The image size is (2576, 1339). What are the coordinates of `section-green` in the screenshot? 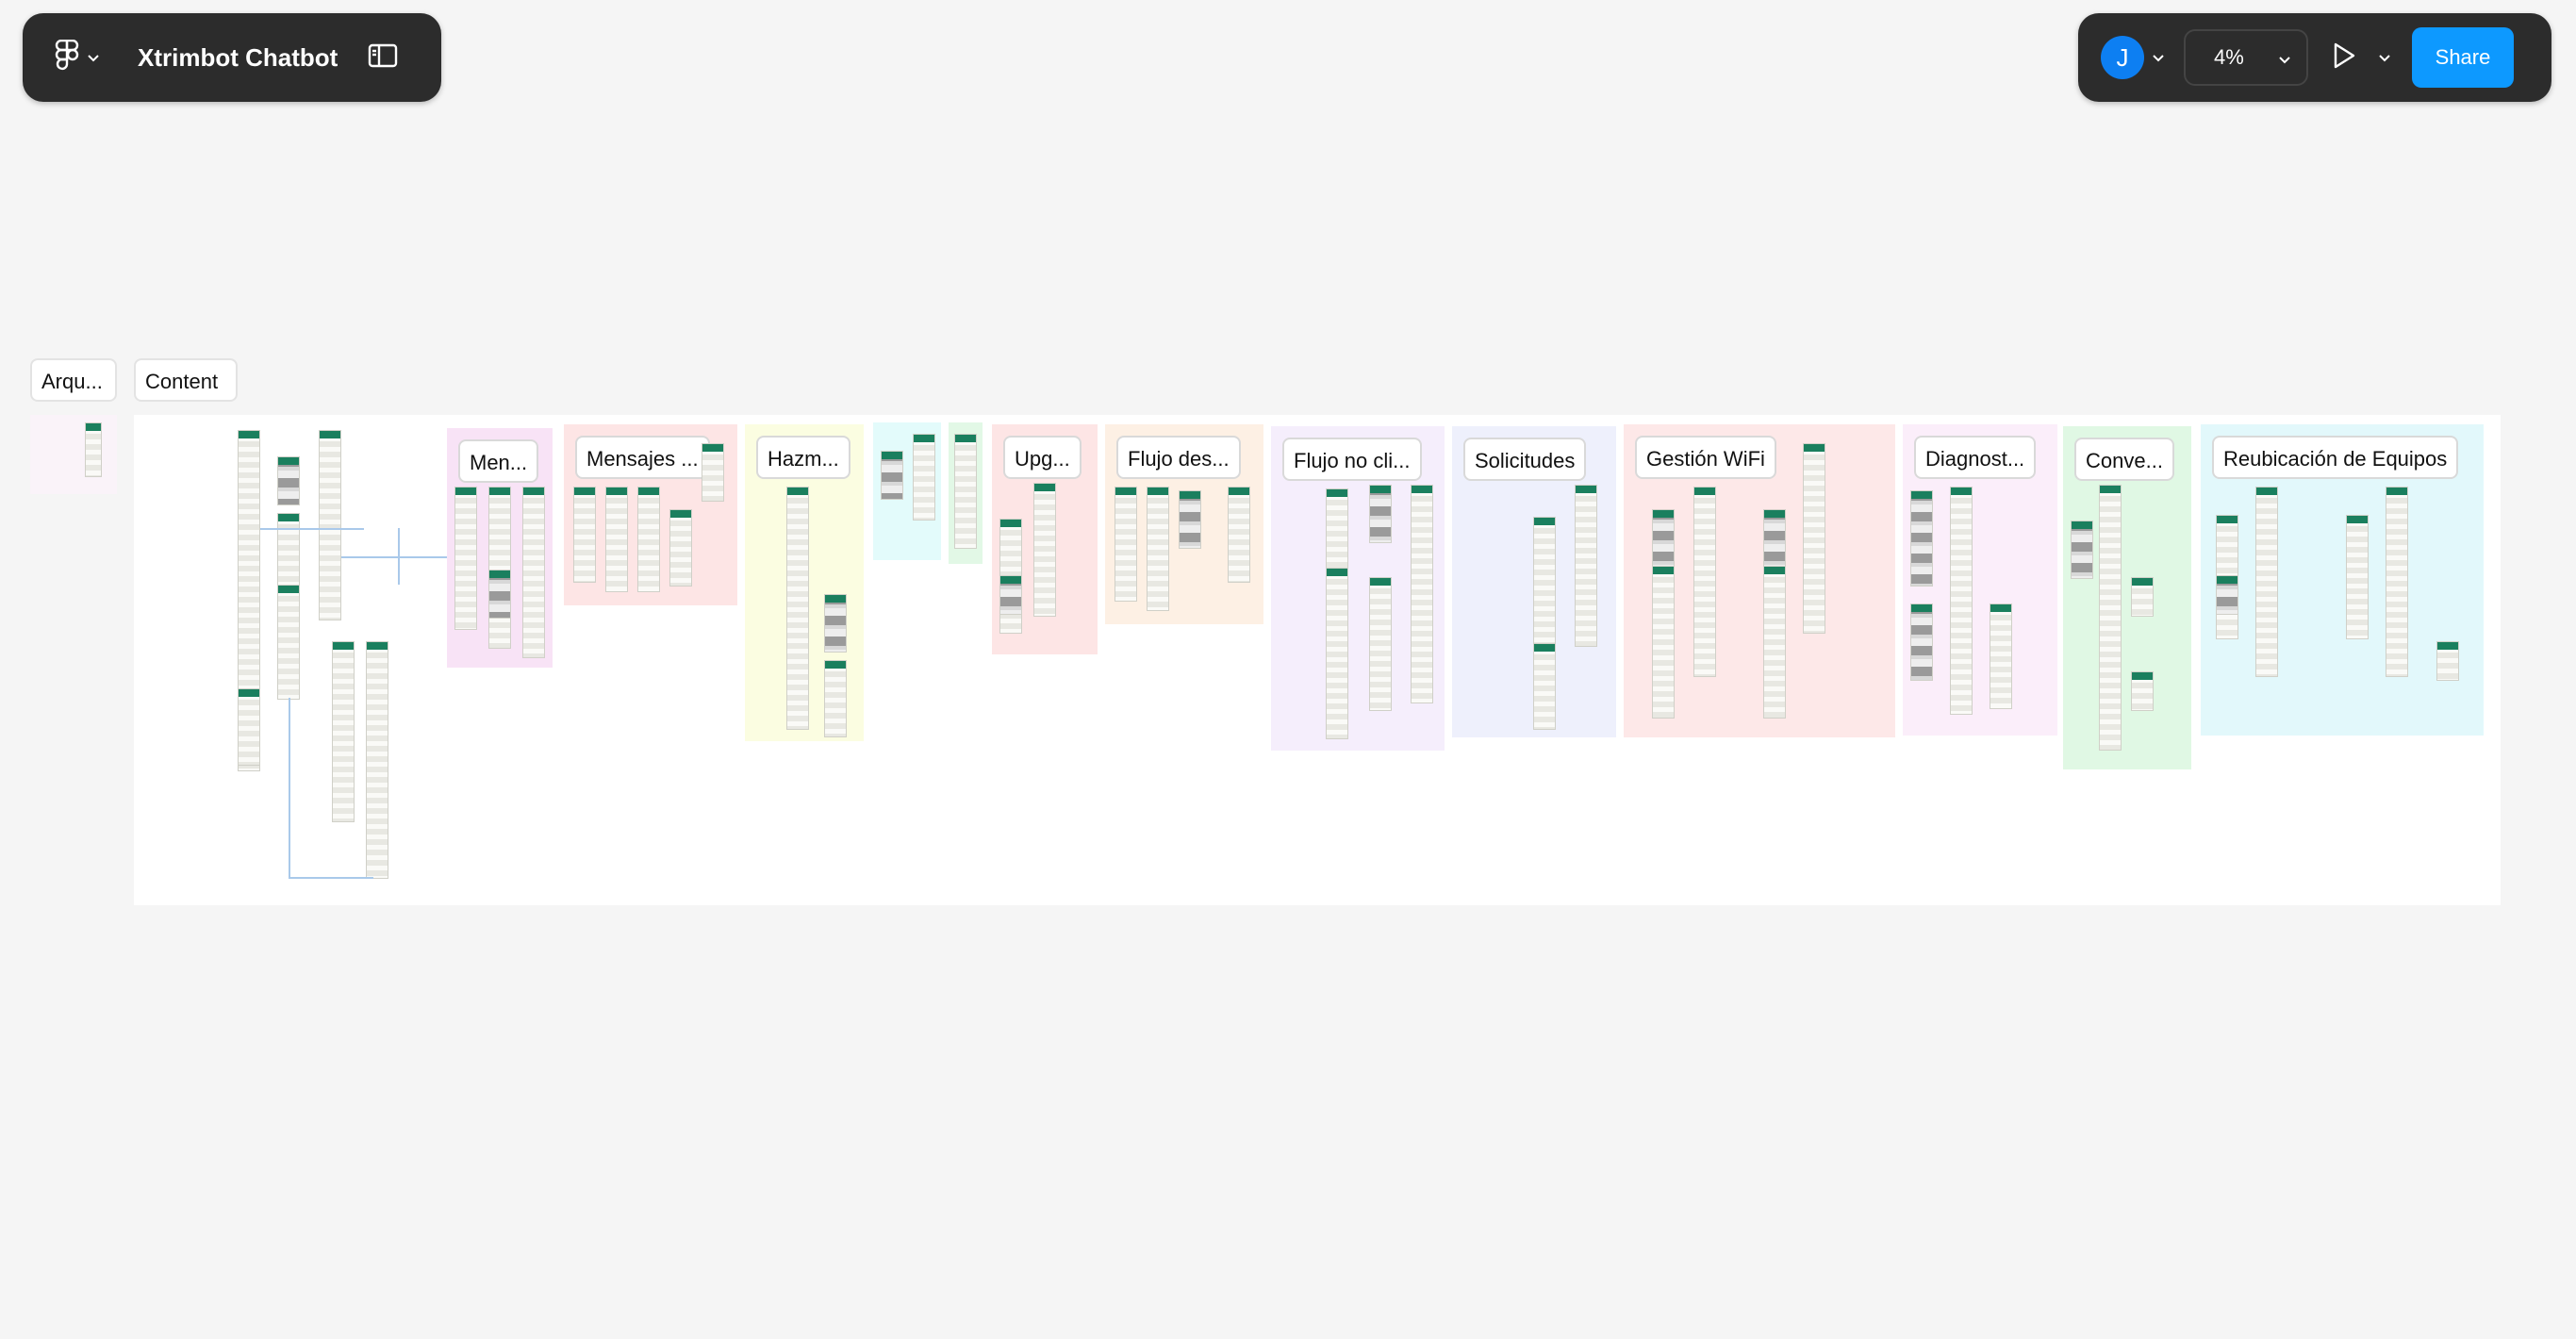 It's located at (966, 493).